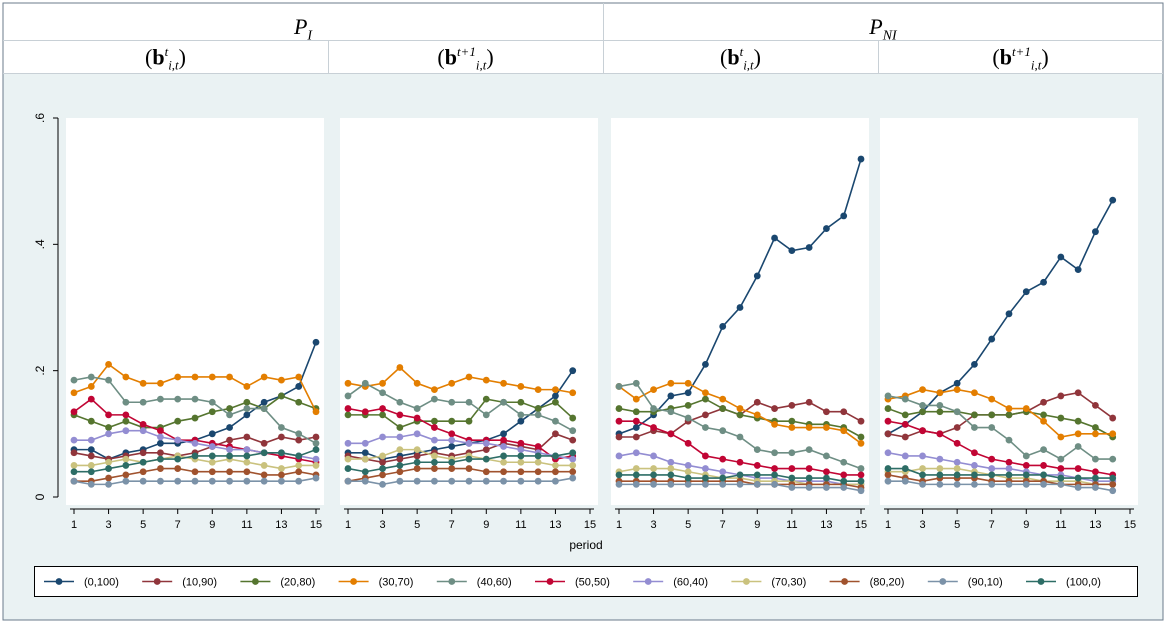 The width and height of the screenshot is (1166, 623). What do you see at coordinates (826, 525) in the screenshot?
I see `x-tick-label: 13` at bounding box center [826, 525].